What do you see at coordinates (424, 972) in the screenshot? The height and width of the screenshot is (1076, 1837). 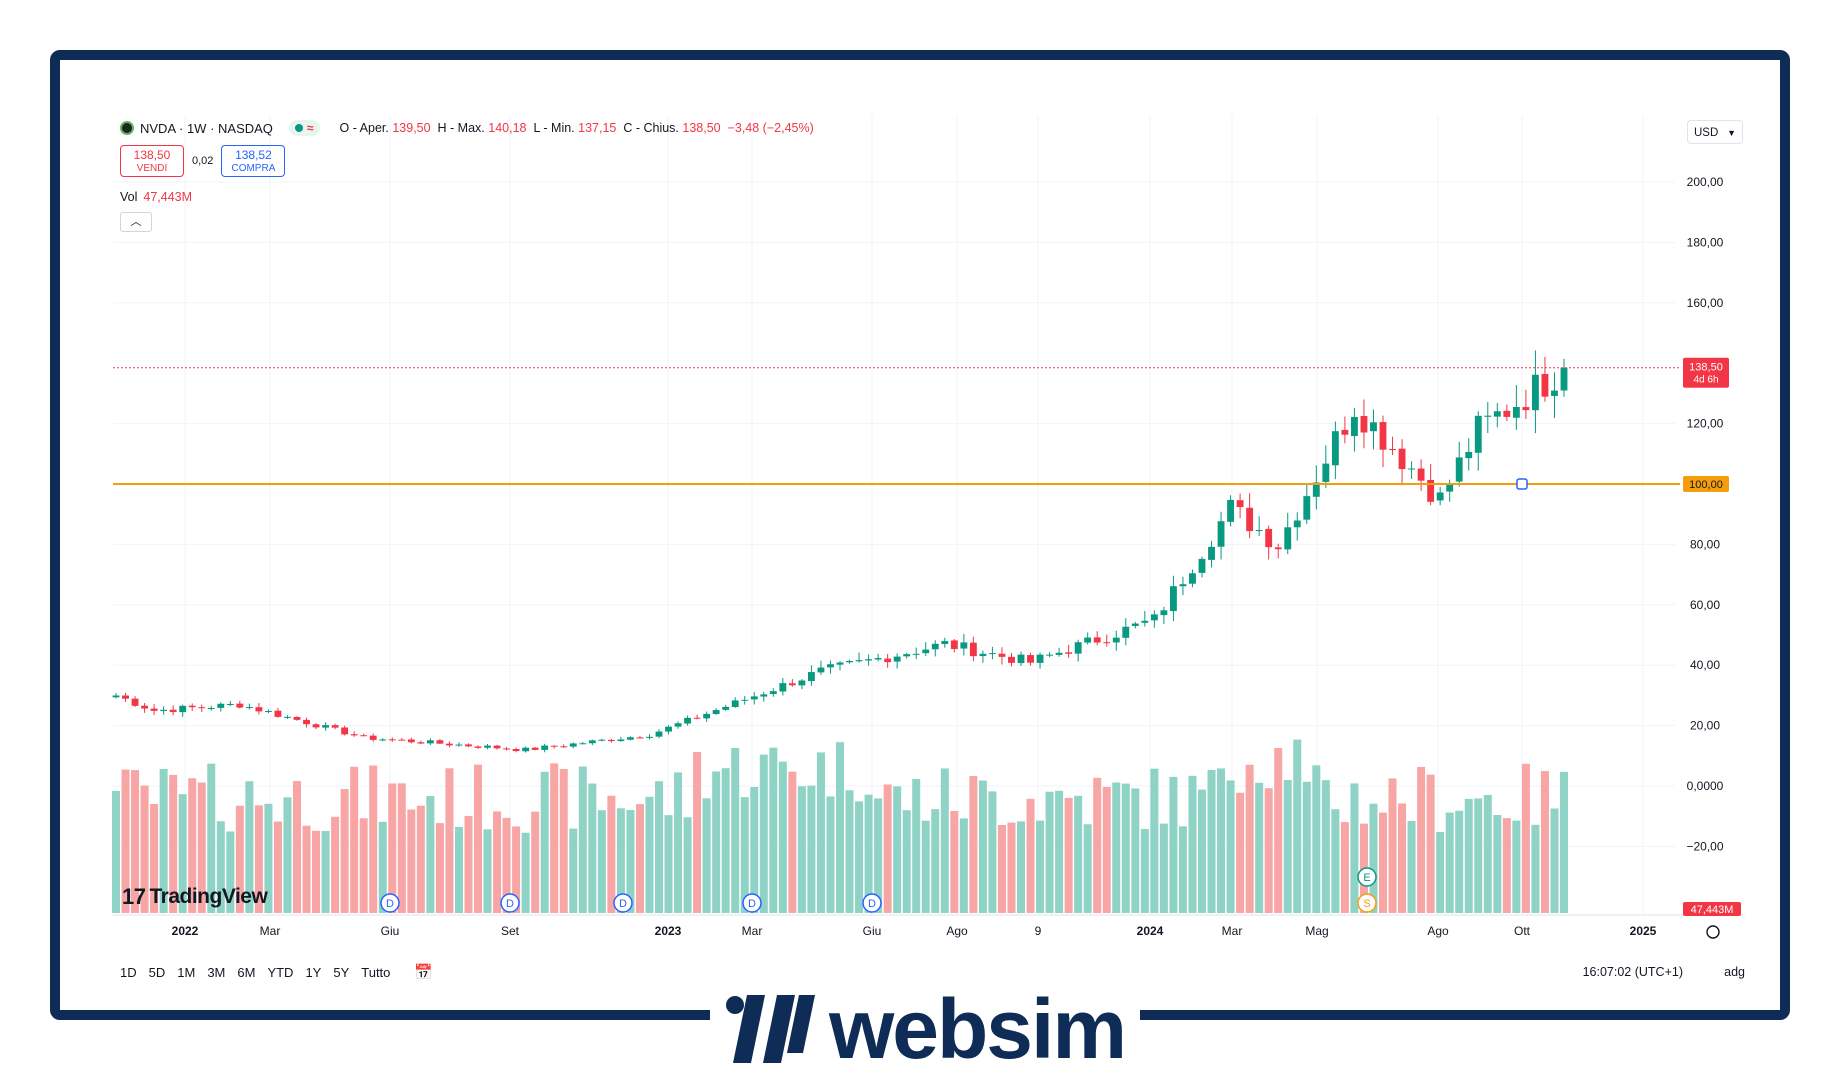 I see `calendar-icon: 📅` at bounding box center [424, 972].